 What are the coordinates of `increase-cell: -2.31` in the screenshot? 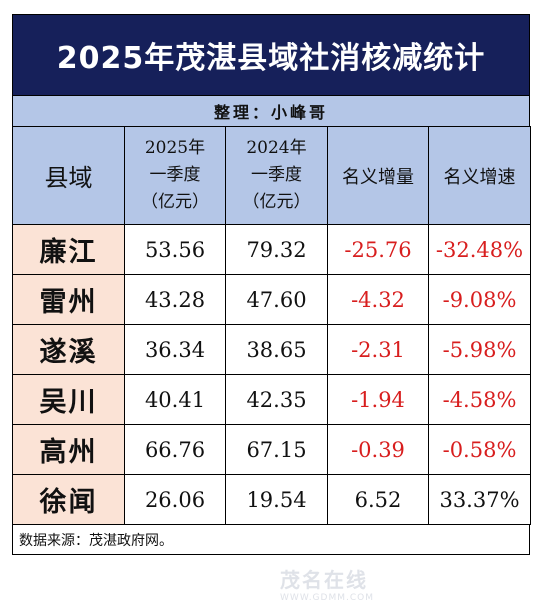 It's located at (378, 349).